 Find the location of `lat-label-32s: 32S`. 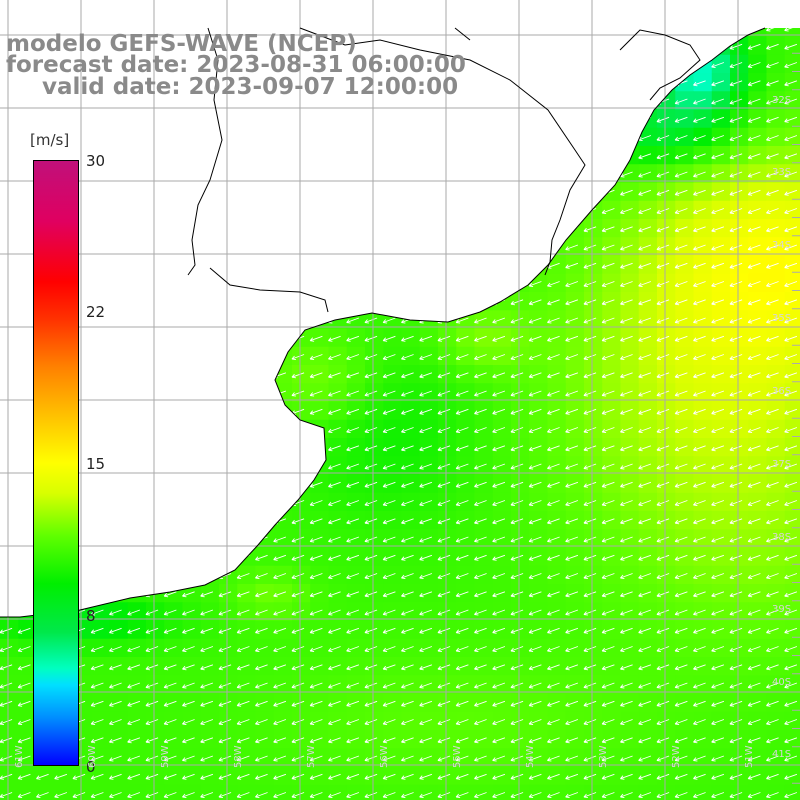

lat-label-32s: 32S is located at coordinates (782, 100).